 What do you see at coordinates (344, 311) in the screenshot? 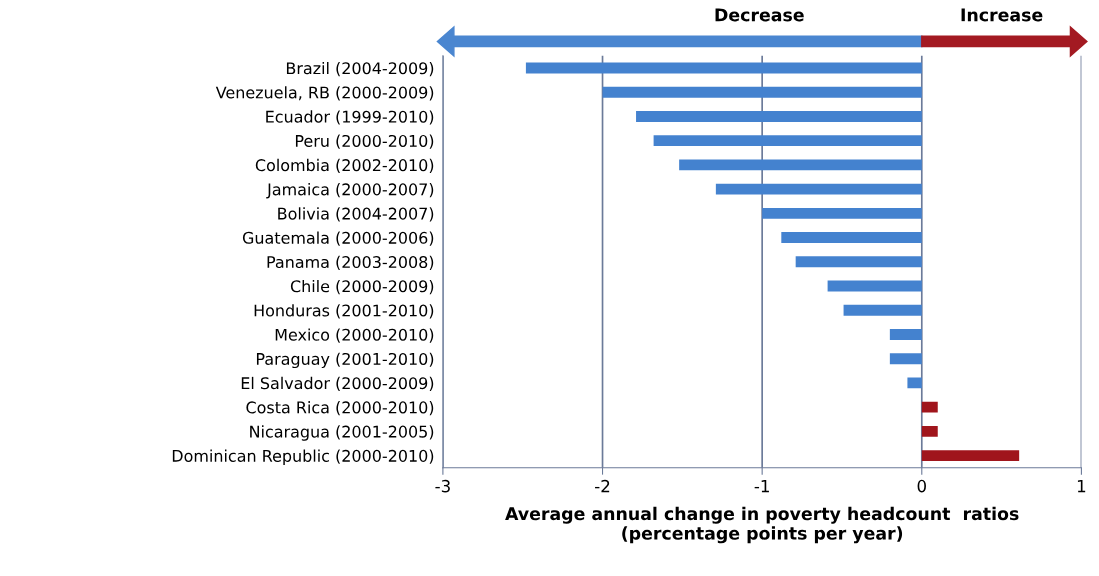
I see `y-tick-label: Honduras (2001-2010)` at bounding box center [344, 311].